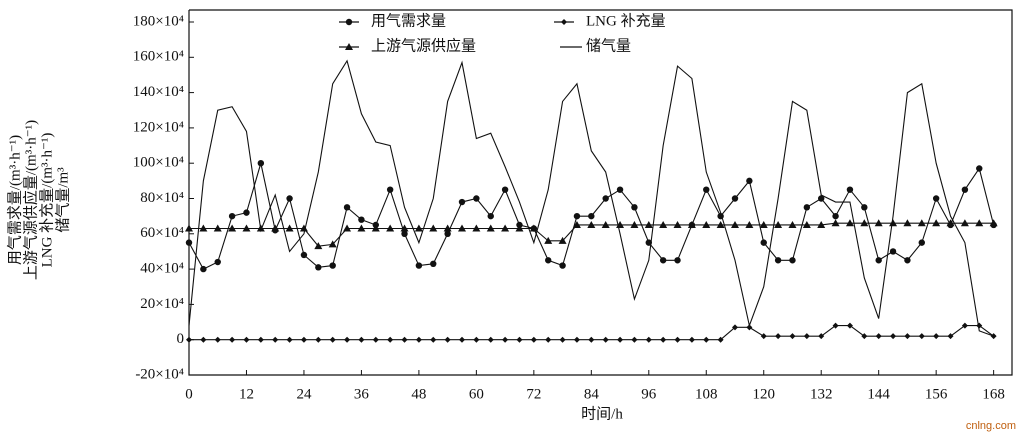 The image size is (1022, 434). I want to click on watermark: cnlng.com, so click(991, 426).